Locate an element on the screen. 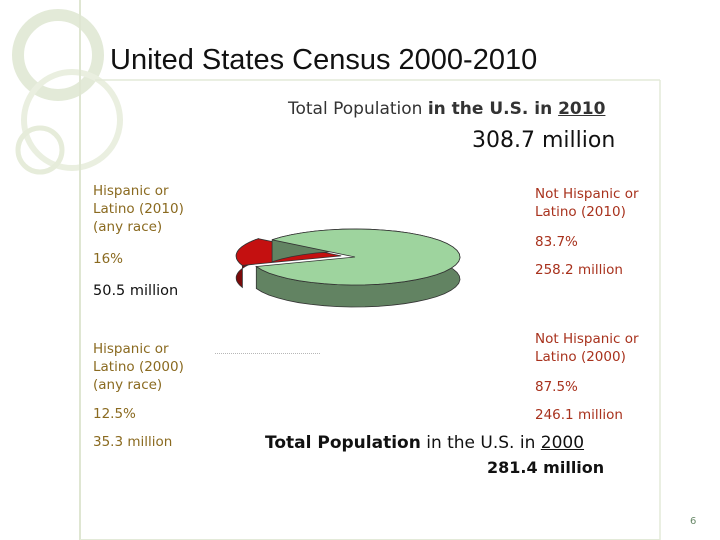 The height and width of the screenshot is (540, 720). subtitle-2000-part1: Total Population is located at coordinates (343, 443).